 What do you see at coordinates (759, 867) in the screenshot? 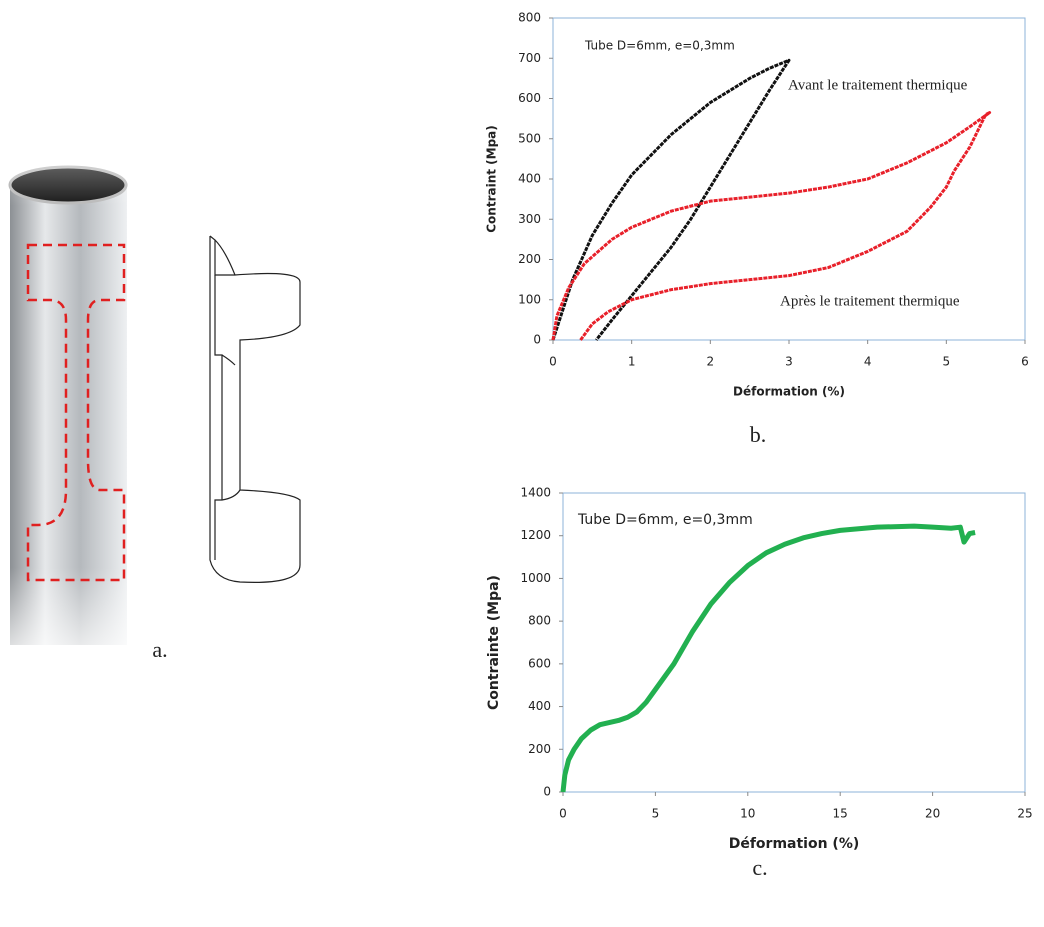
I see `panel-label: c.` at bounding box center [759, 867].